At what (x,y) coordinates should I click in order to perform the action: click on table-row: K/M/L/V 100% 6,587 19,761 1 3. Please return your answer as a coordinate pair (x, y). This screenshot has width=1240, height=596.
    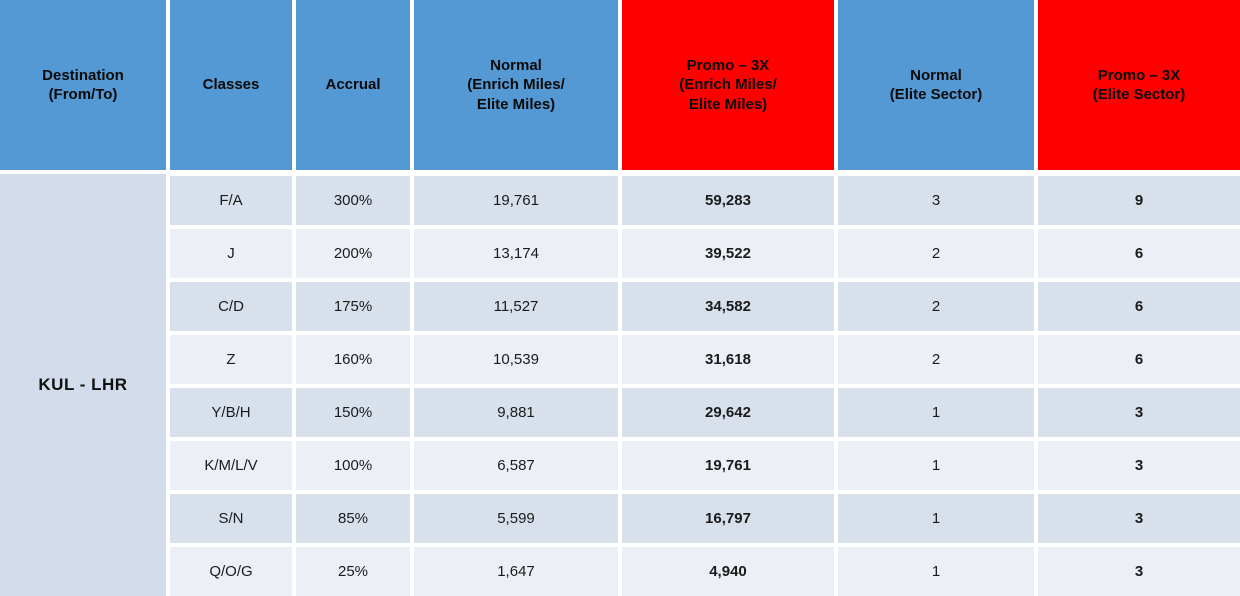
    Looking at the image, I should click on (620, 465).